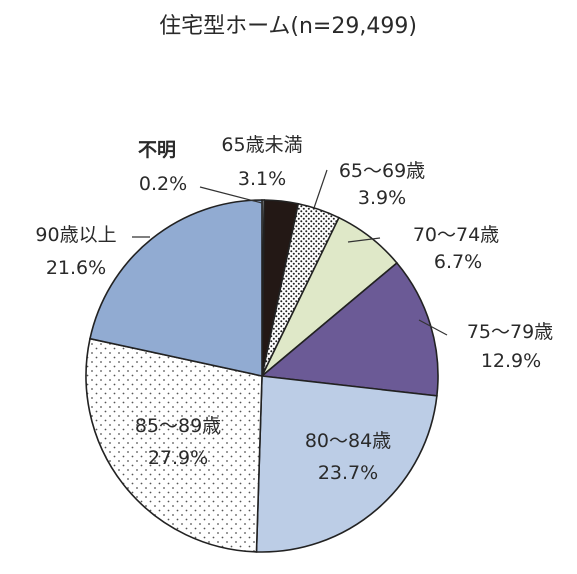  What do you see at coordinates (348, 441) in the screenshot?
I see `slice-category-label: 80～84歳` at bounding box center [348, 441].